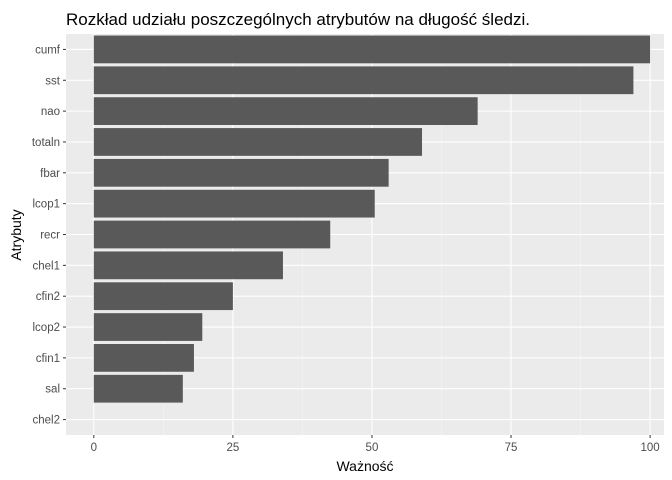 The image size is (672, 480). What do you see at coordinates (163, 296) in the screenshot?
I see `bar-cfin2` at bounding box center [163, 296].